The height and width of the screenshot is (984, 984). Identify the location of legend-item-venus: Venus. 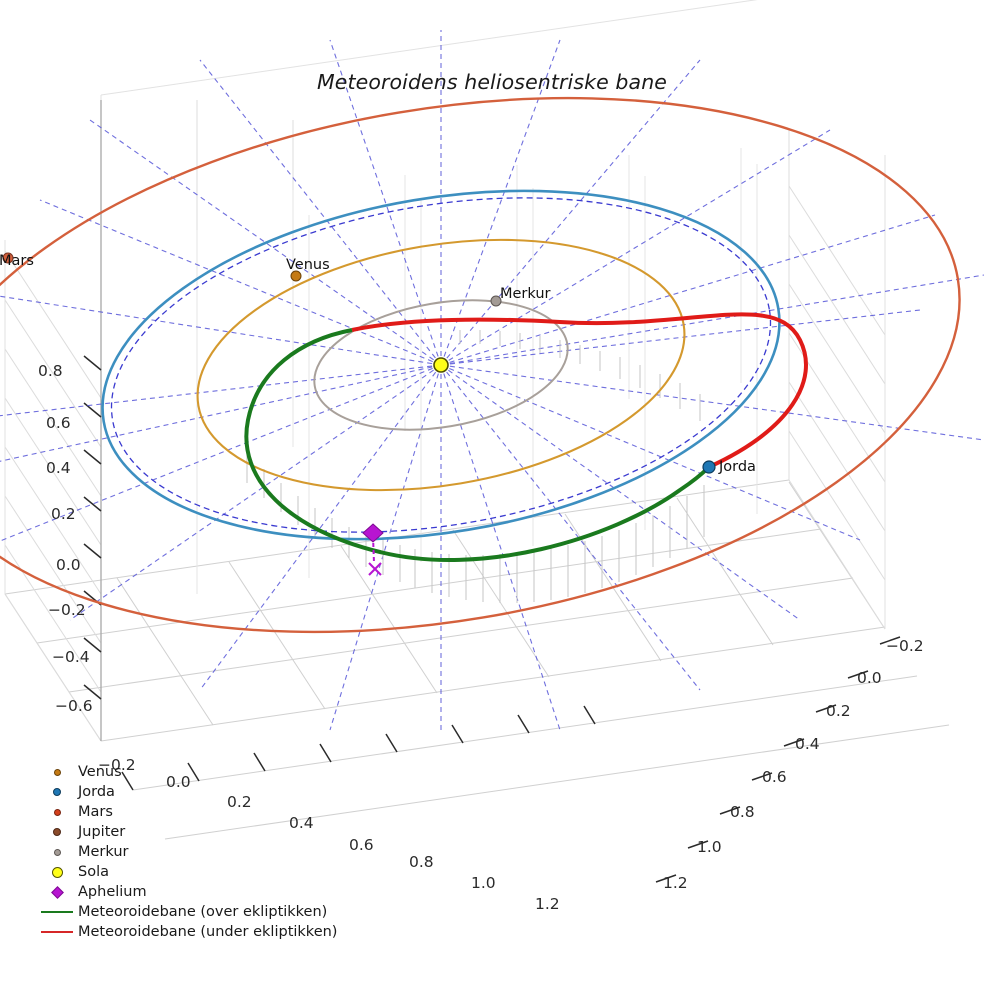
(186, 772).